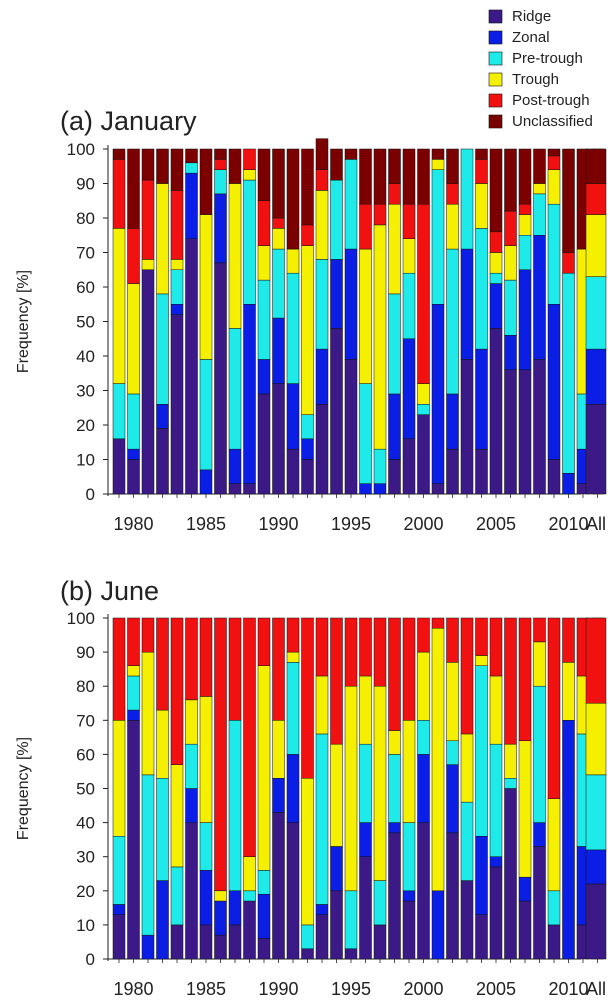 The height and width of the screenshot is (1000, 612). I want to click on bar-stack-1982, so click(162, 788).